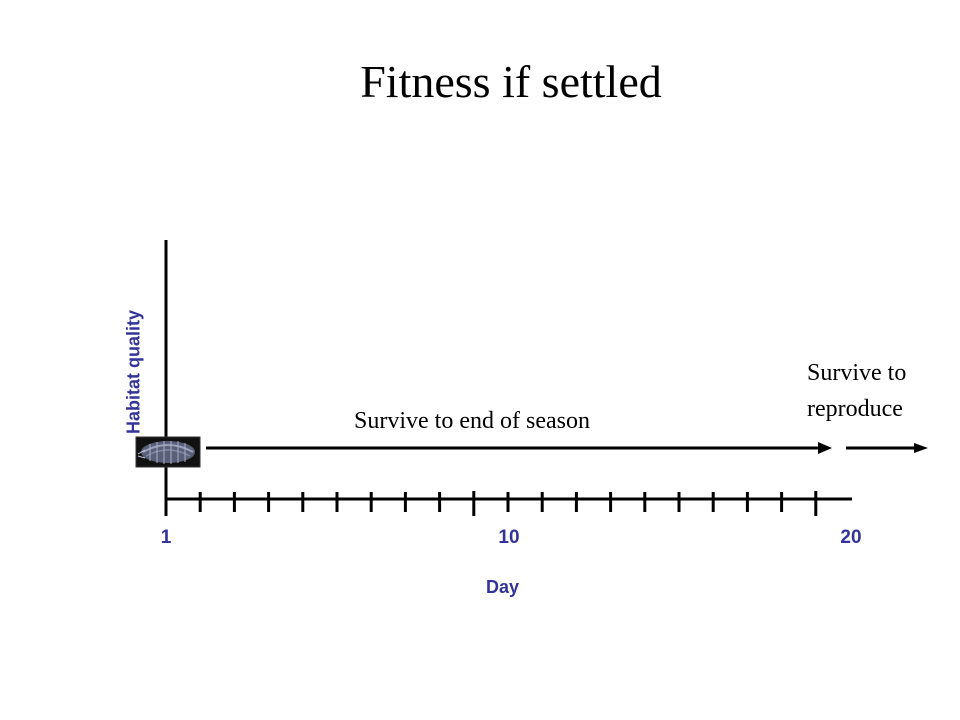 This screenshot has width=960, height=720. What do you see at coordinates (503, 587) in the screenshot?
I see `x-axis-label: Day` at bounding box center [503, 587].